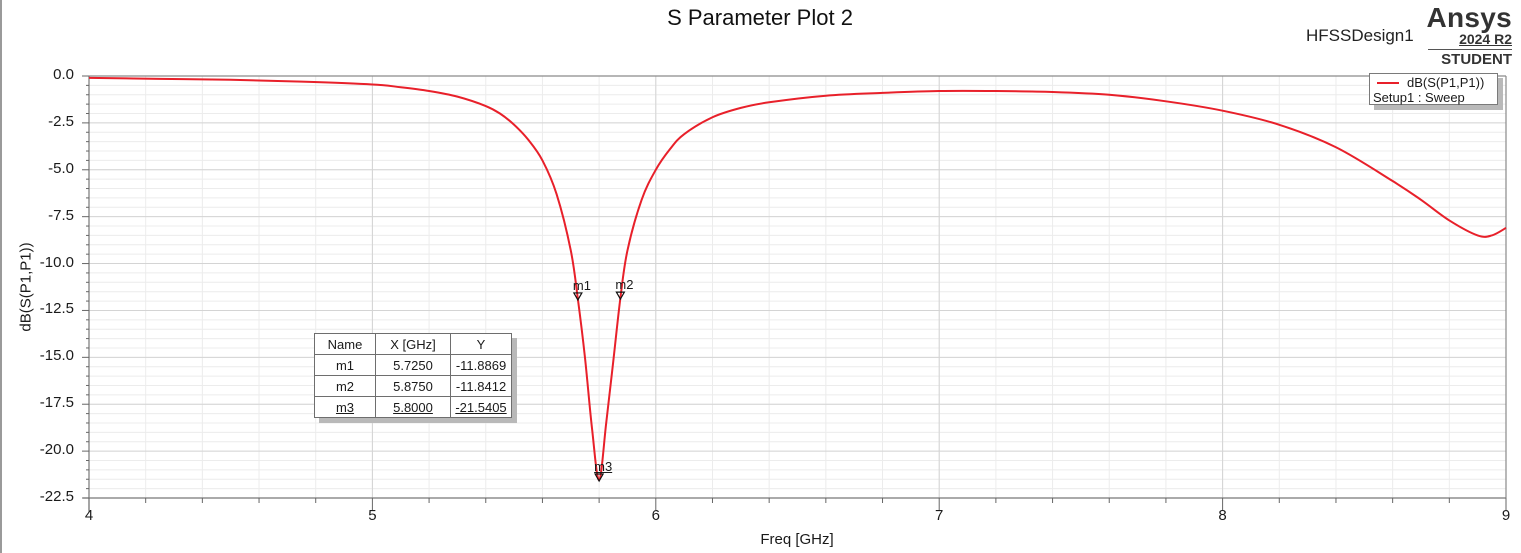 This screenshot has height=553, width=1521. I want to click on x-tick-label: 8, so click(1222, 515).